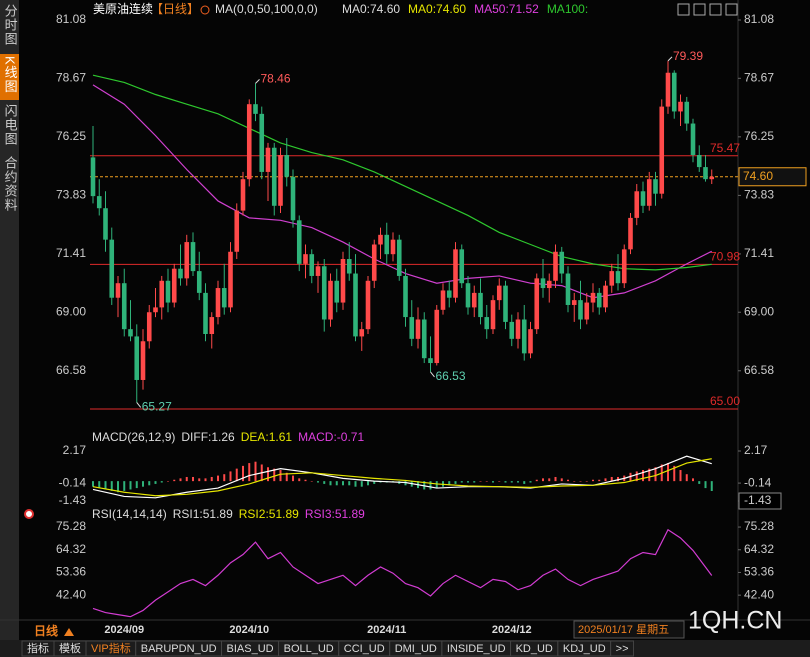 Image resolution: width=810 pixels, height=657 pixels. What do you see at coordinates (10, 125) in the screenshot?
I see `sidebar-tab: 闪电图` at bounding box center [10, 125].